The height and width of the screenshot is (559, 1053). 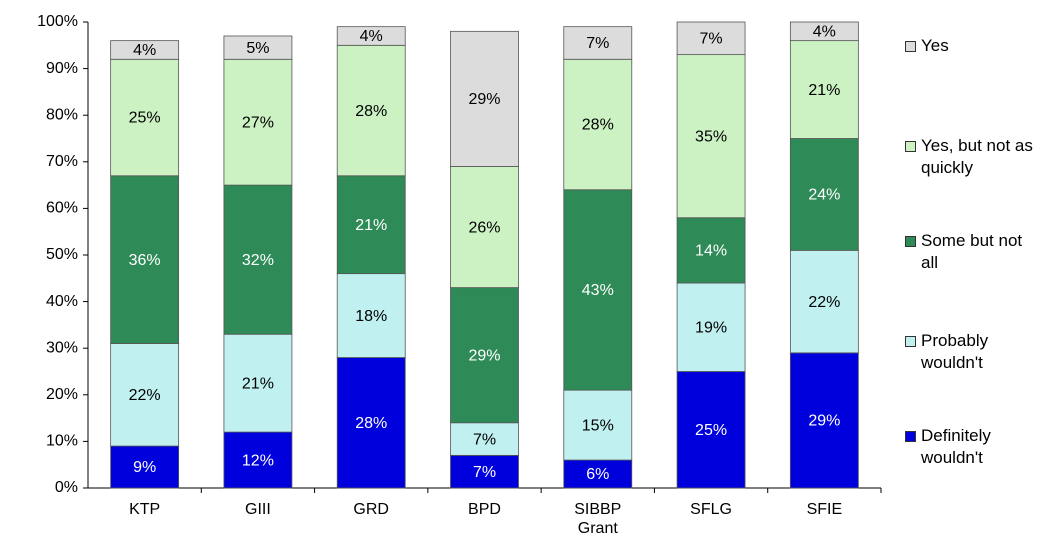 I want to click on value-label: 26%, so click(x=484, y=227).